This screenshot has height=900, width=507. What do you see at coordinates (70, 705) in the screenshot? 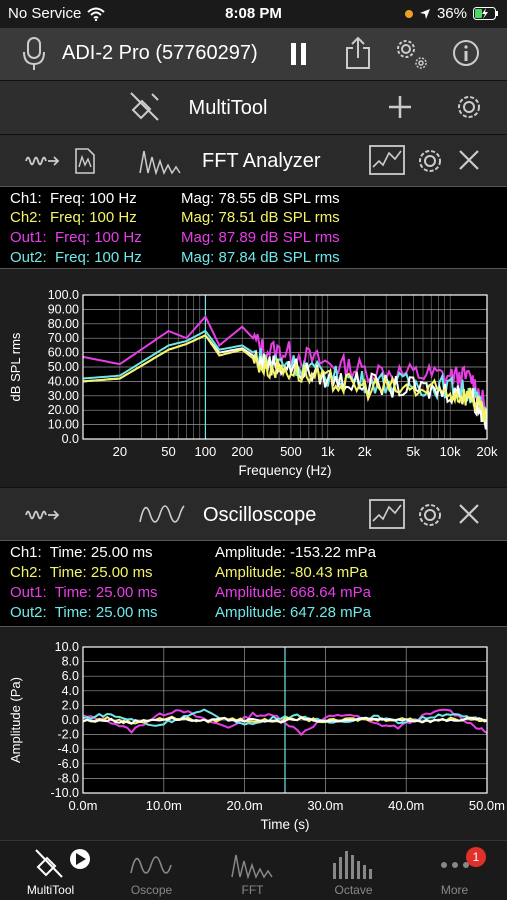
I see `y-tick-label: 2.0` at bounding box center [70, 705].